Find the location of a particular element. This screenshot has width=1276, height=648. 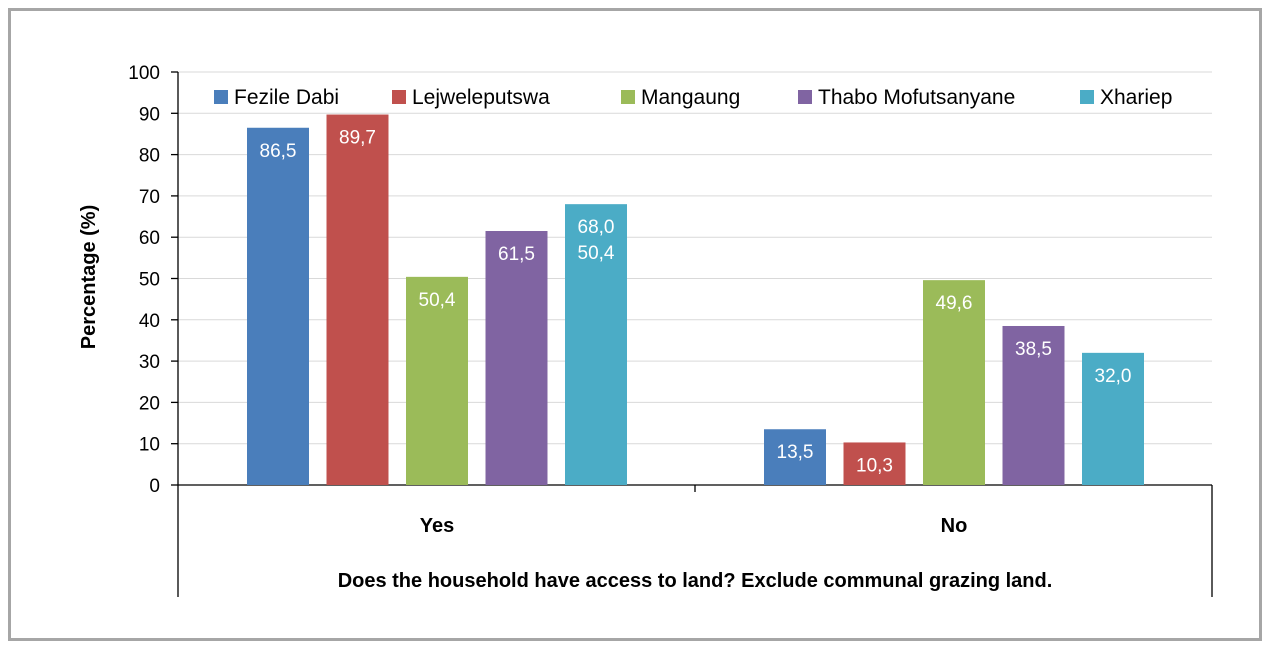

legend-label: Thabo Mofutsanyane is located at coordinates (916, 97).